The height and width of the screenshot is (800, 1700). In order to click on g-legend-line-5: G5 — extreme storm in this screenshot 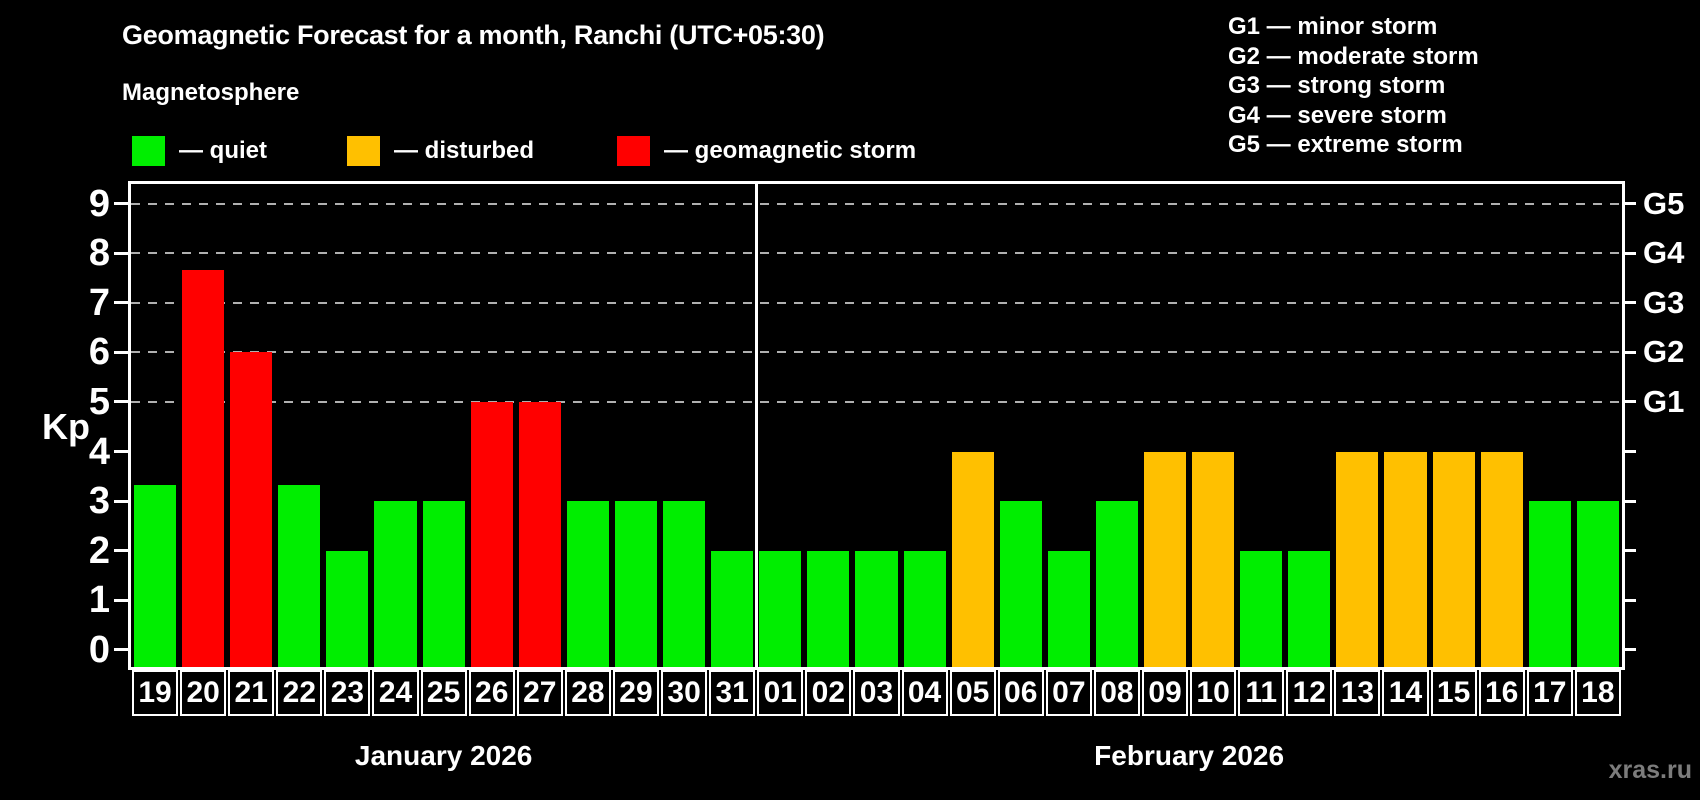, I will do `click(1345, 145)`.